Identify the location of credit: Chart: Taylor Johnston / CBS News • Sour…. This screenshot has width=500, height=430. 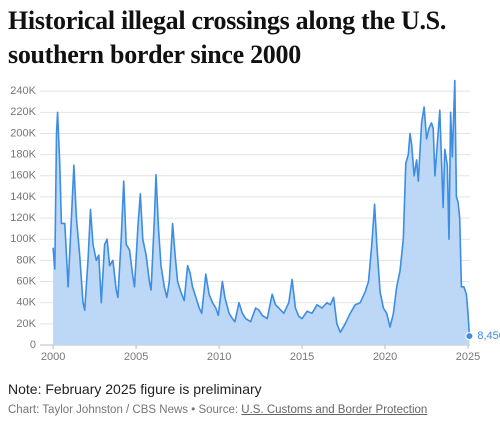
(123, 410).